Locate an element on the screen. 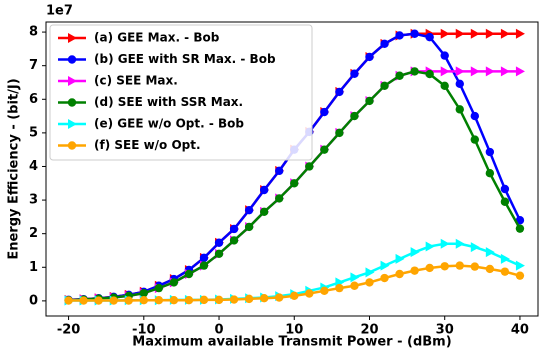 The image size is (546, 352). y-tick-label: 3 is located at coordinates (33, 200).